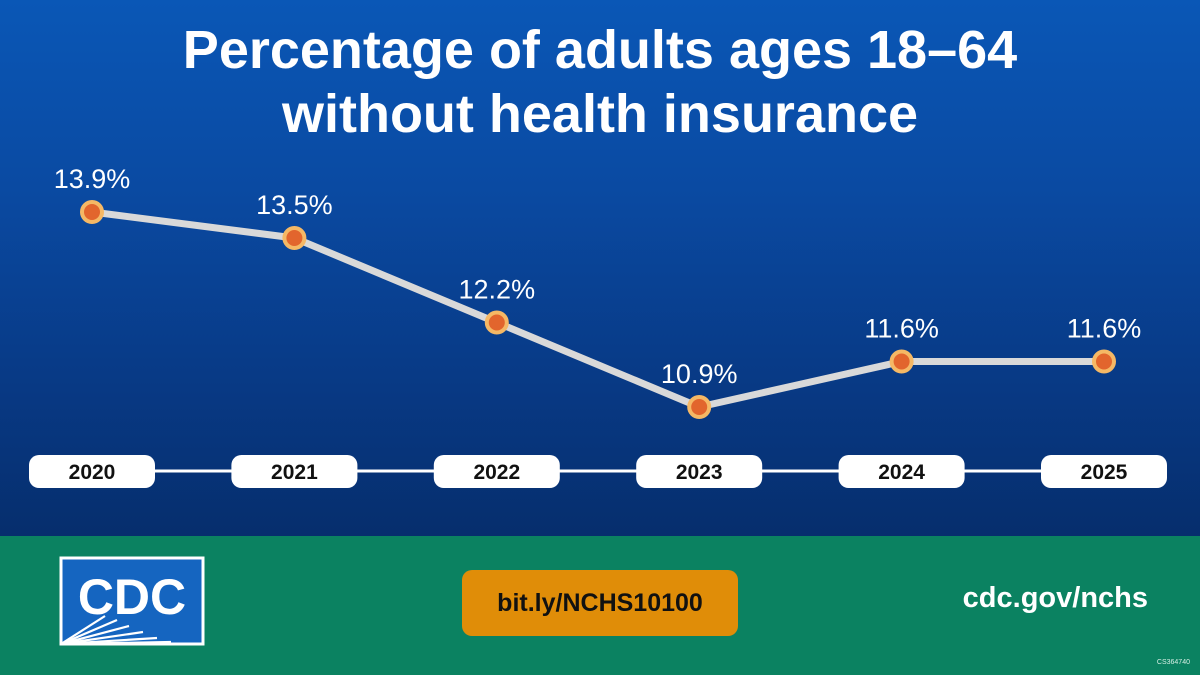 Image resolution: width=1200 pixels, height=675 pixels. I want to click on cdc-logo: CDC, so click(132, 601).